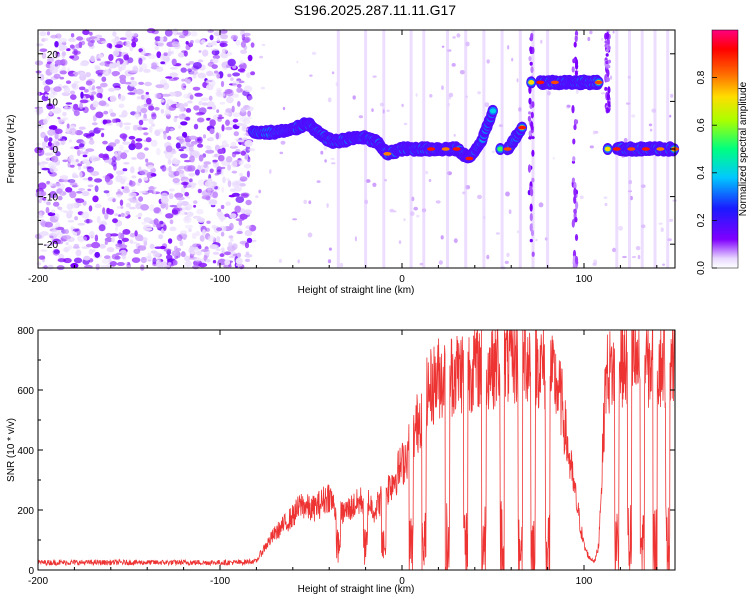  I want to click on spectrogram-y-axis-label: Frequency (Hz), so click(11, 149).